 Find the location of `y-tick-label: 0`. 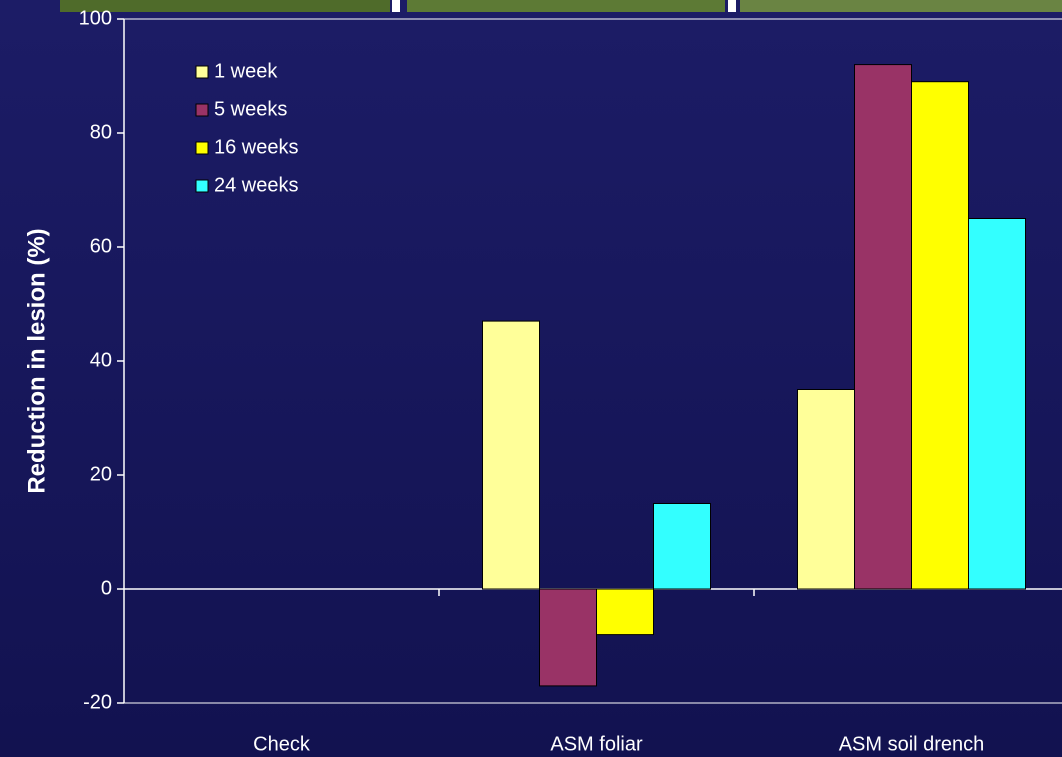

y-tick-label: 0 is located at coordinates (106, 588).